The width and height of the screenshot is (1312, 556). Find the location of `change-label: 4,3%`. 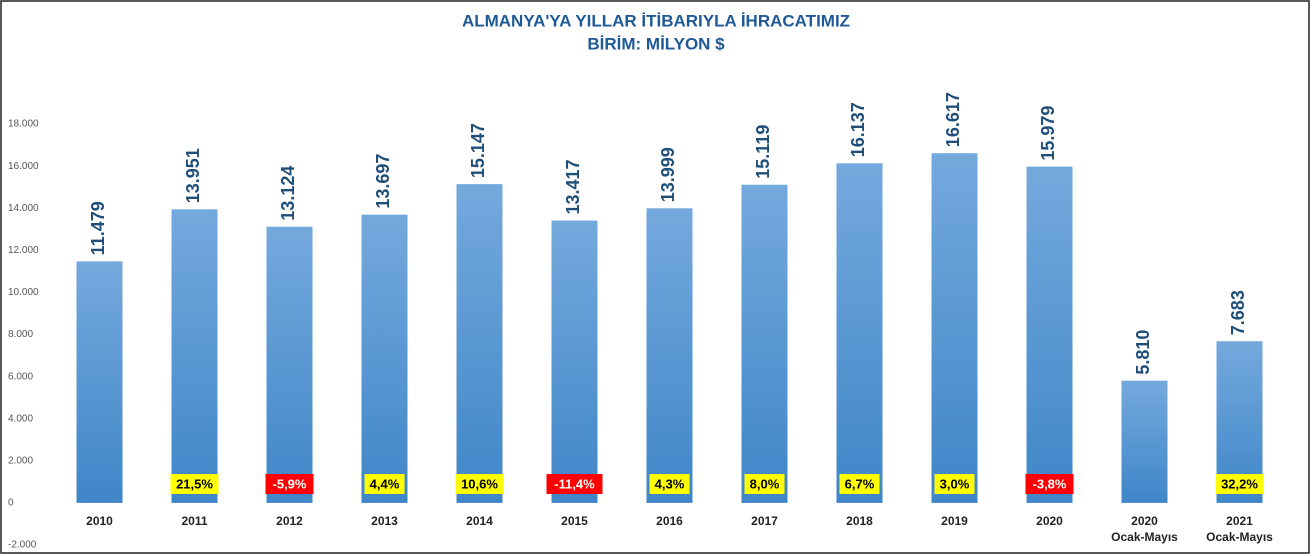

change-label: 4,3% is located at coordinates (670, 483).